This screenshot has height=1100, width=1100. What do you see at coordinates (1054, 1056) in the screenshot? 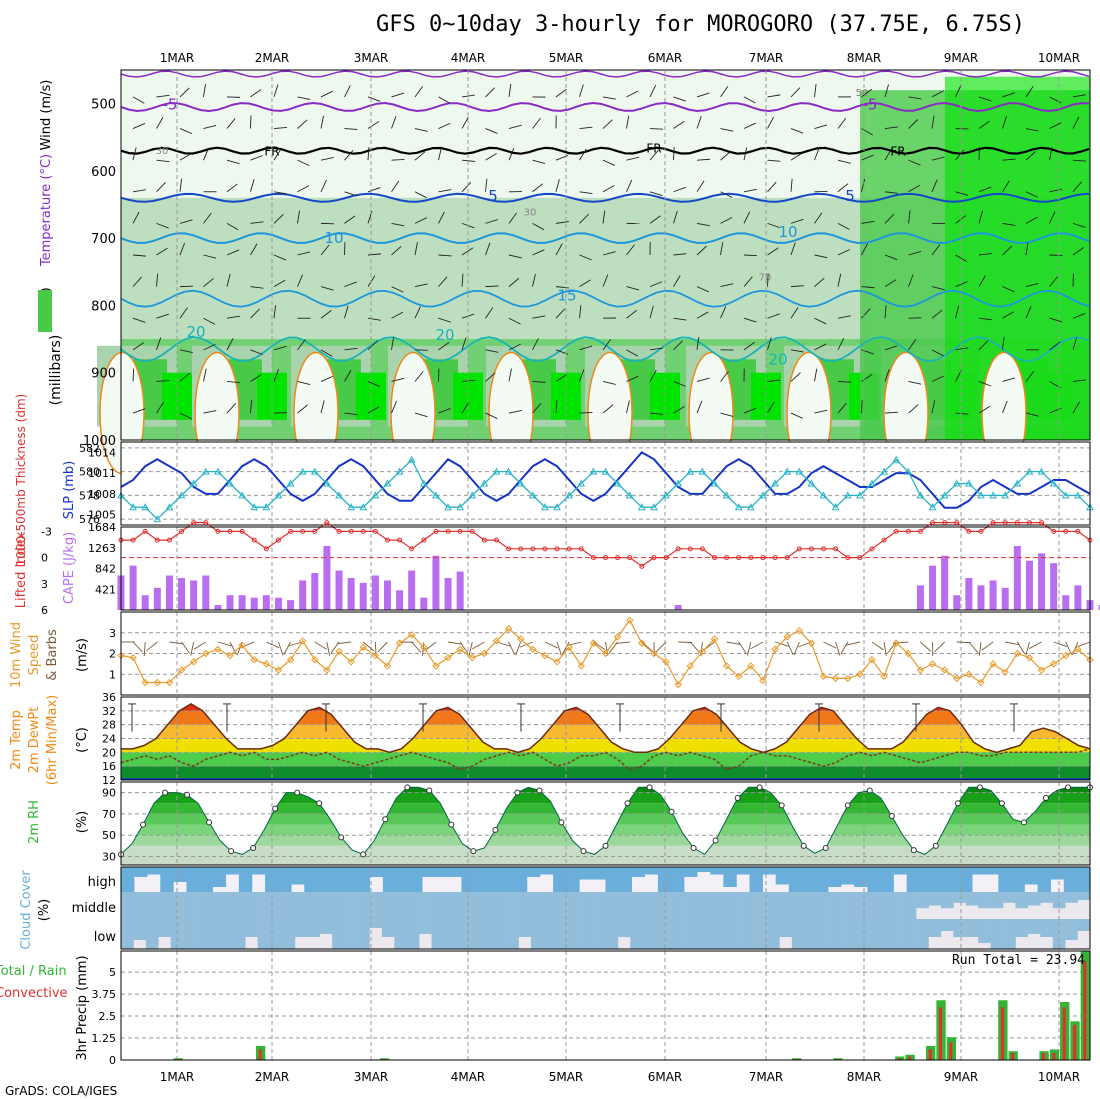
I see `precip-conv-bar` at bounding box center [1054, 1056].